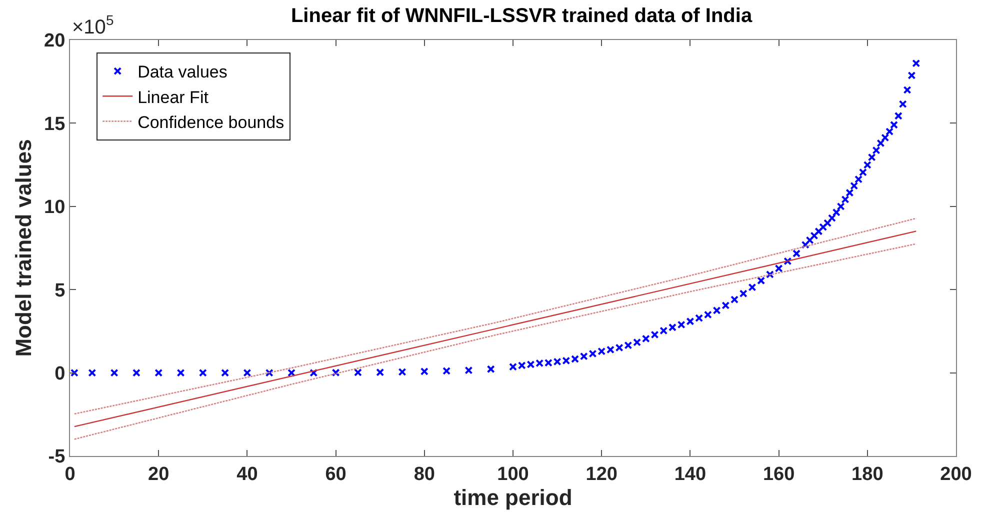  Describe the element at coordinates (690, 474) in the screenshot. I see `x-tick-label: 140` at that location.